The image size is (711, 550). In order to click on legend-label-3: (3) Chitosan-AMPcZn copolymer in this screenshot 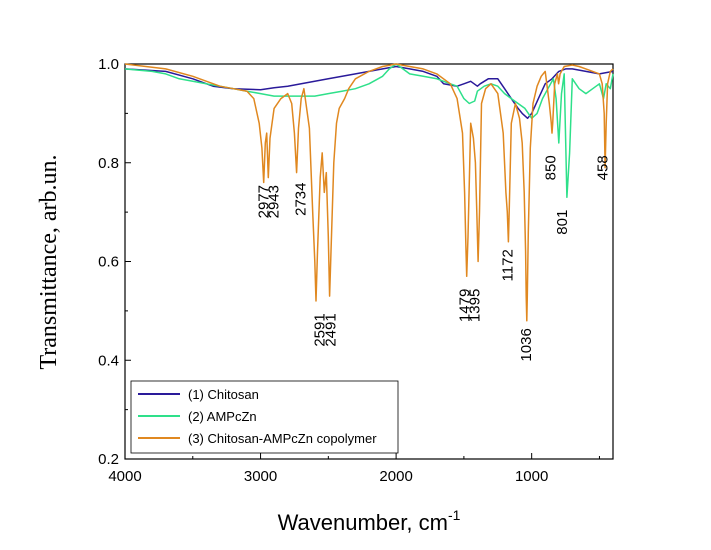, I will do `click(282, 438)`.